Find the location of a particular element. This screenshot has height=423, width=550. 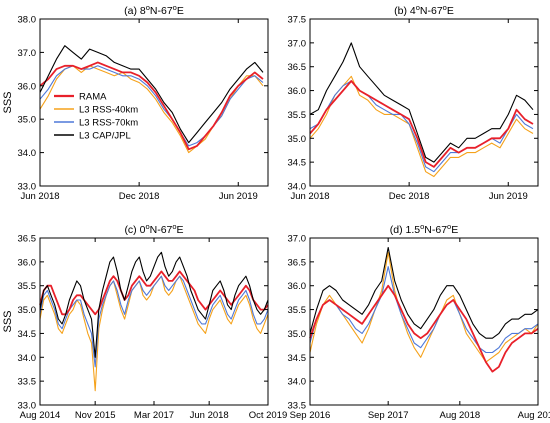

panel-title: (d) 1.5oN-67oE is located at coordinates (424, 229).